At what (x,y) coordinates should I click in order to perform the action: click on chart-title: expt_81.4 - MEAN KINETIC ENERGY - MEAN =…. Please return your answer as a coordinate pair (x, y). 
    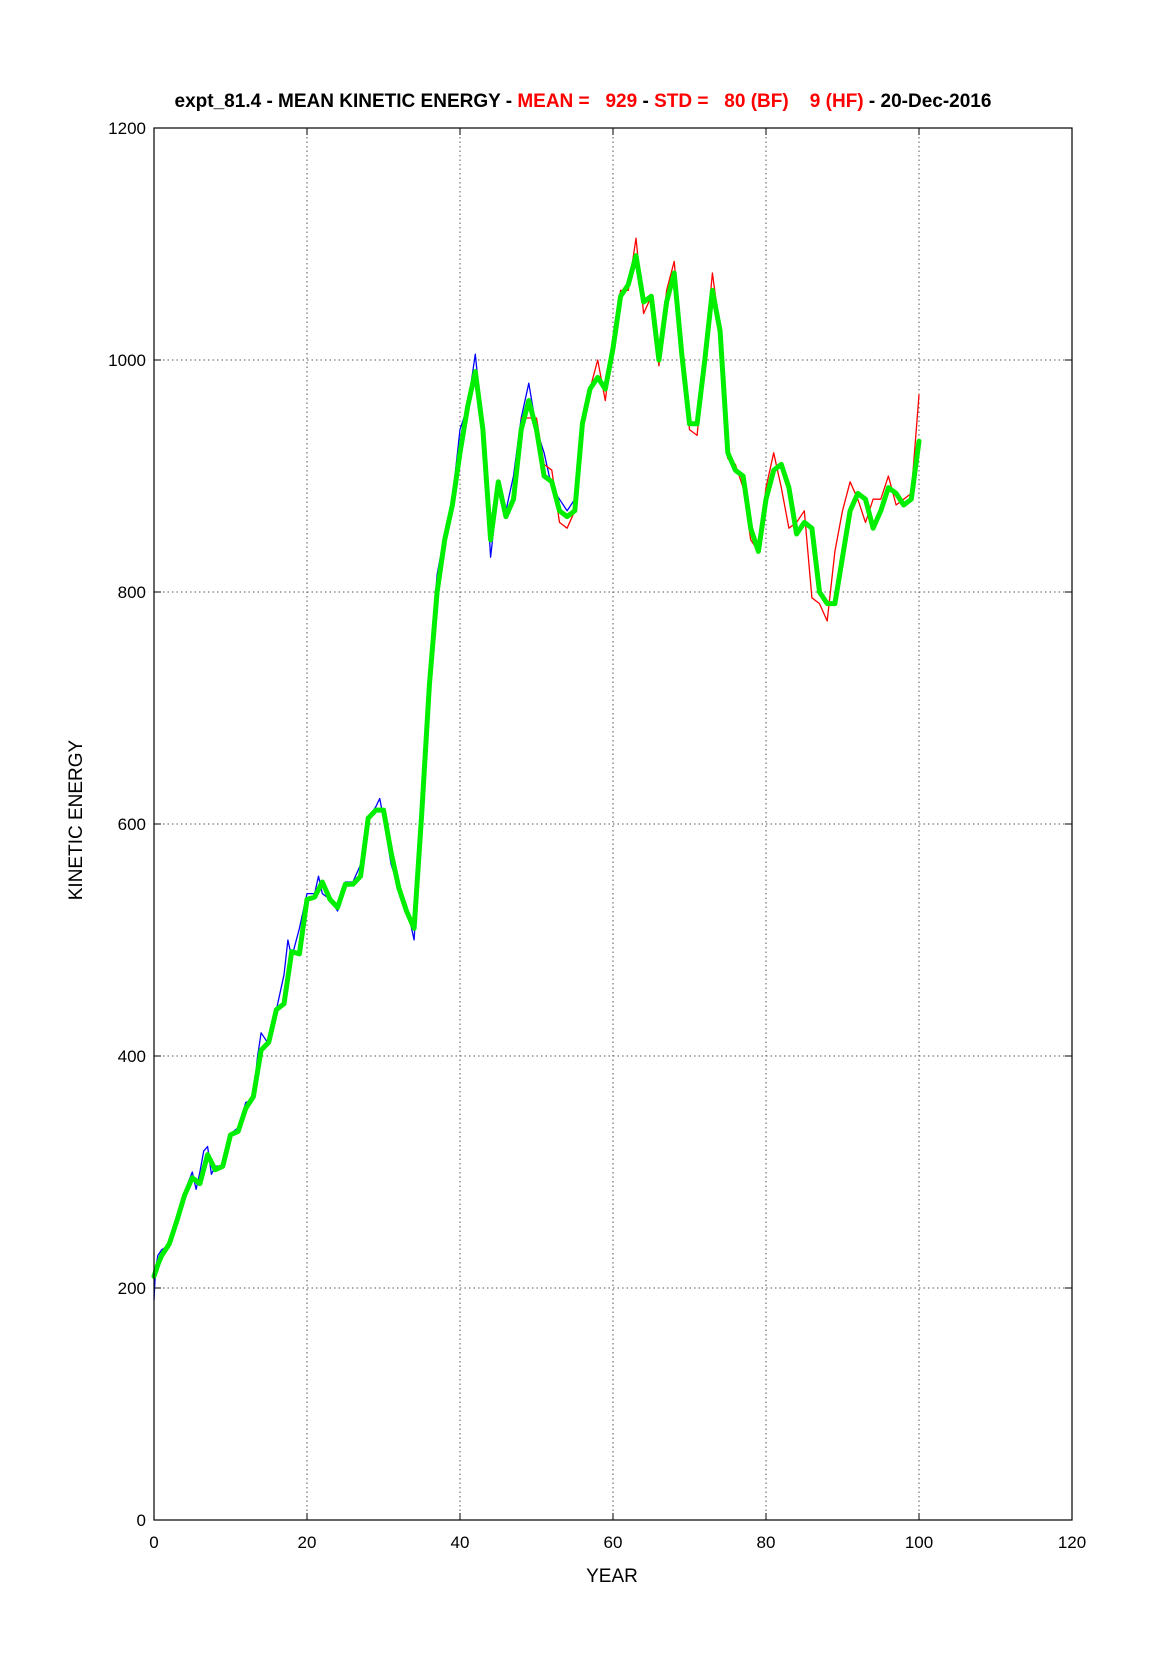
    Looking at the image, I should click on (583, 101).